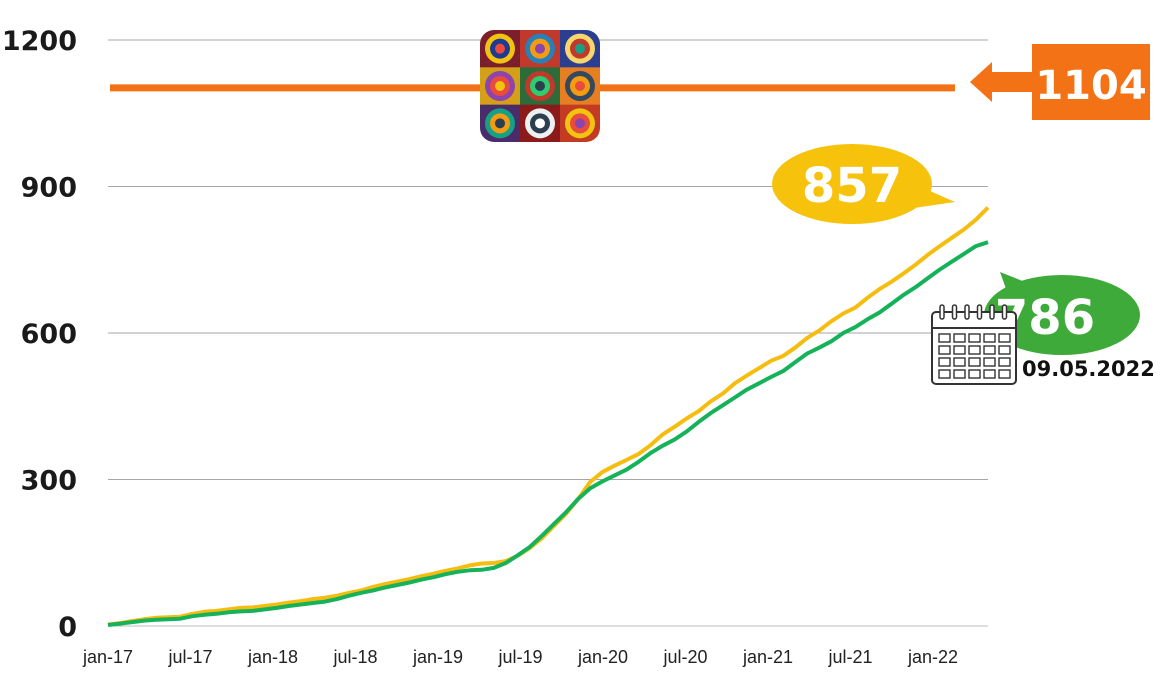 This screenshot has height=685, width=1161. I want to click on yellow-final-value: 857, so click(852, 186).